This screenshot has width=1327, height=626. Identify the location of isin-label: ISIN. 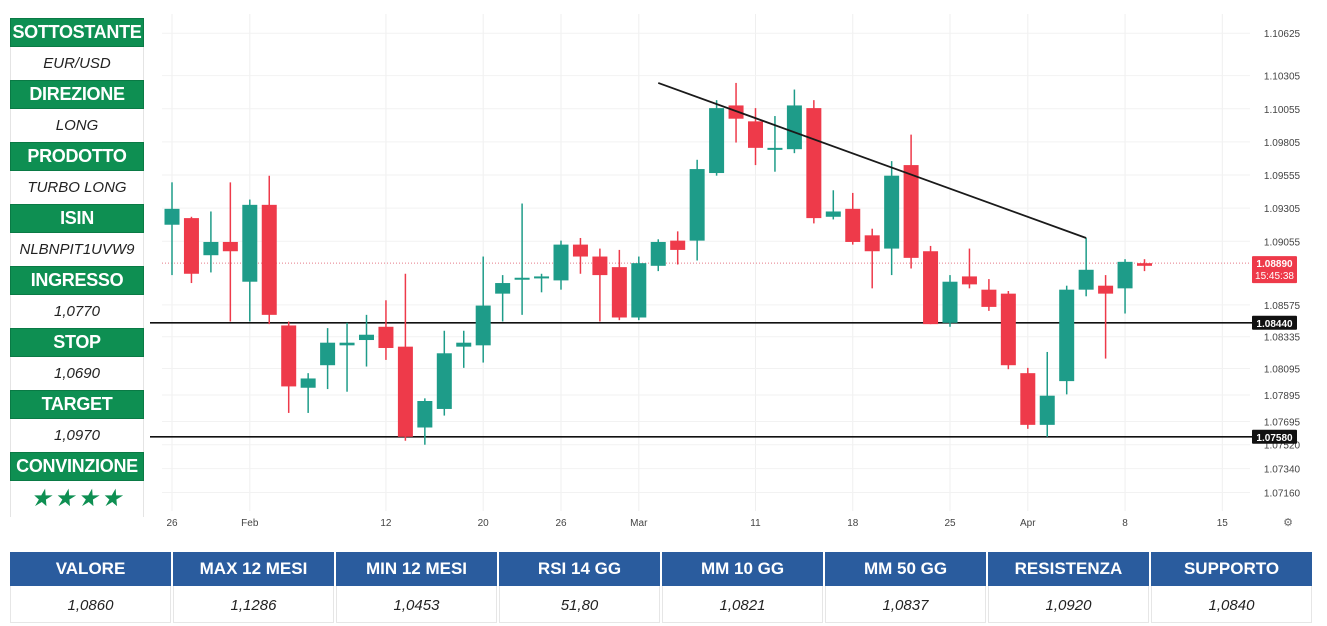
(77, 218).